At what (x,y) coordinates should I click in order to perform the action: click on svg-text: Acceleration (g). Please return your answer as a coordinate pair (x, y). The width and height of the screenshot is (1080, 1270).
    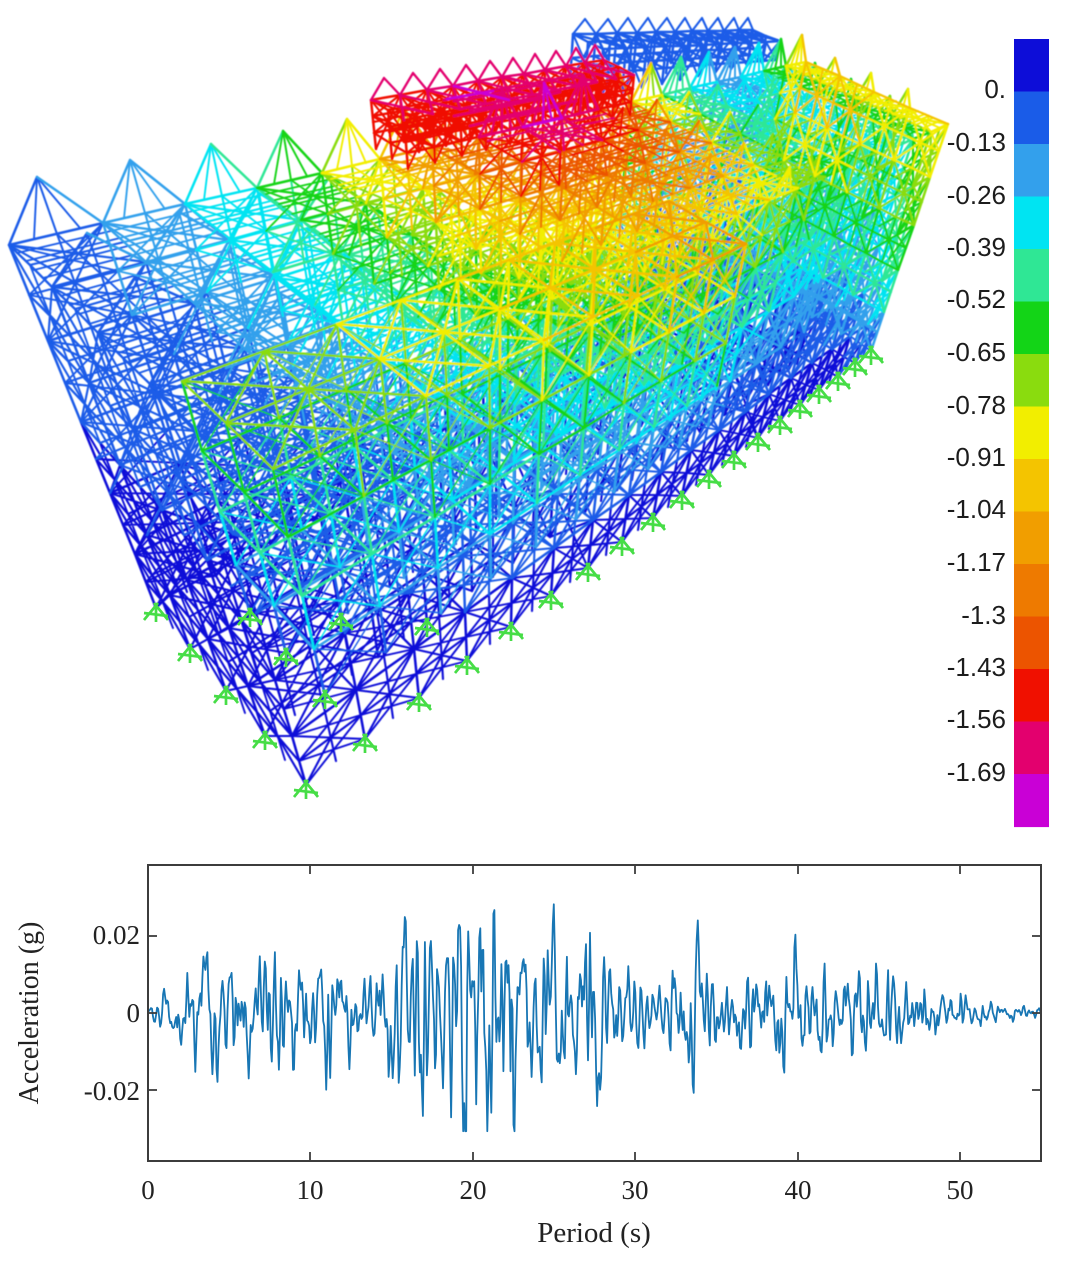
    Looking at the image, I should click on (29, 1013).